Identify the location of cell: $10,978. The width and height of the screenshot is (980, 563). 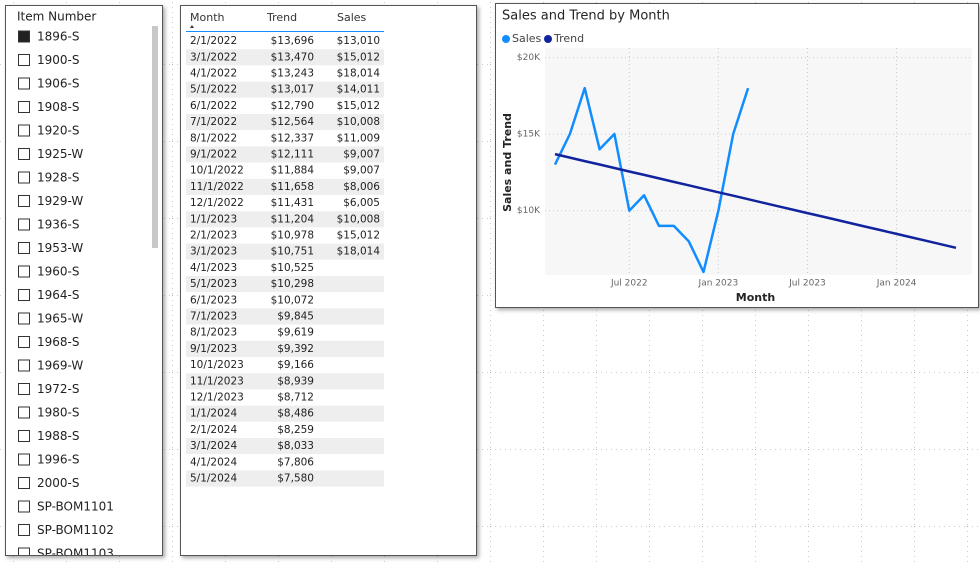
(292, 236).